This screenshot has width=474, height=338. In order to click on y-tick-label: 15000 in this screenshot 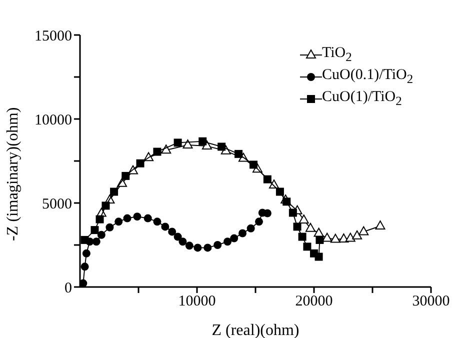, I will do `click(53, 36)`.